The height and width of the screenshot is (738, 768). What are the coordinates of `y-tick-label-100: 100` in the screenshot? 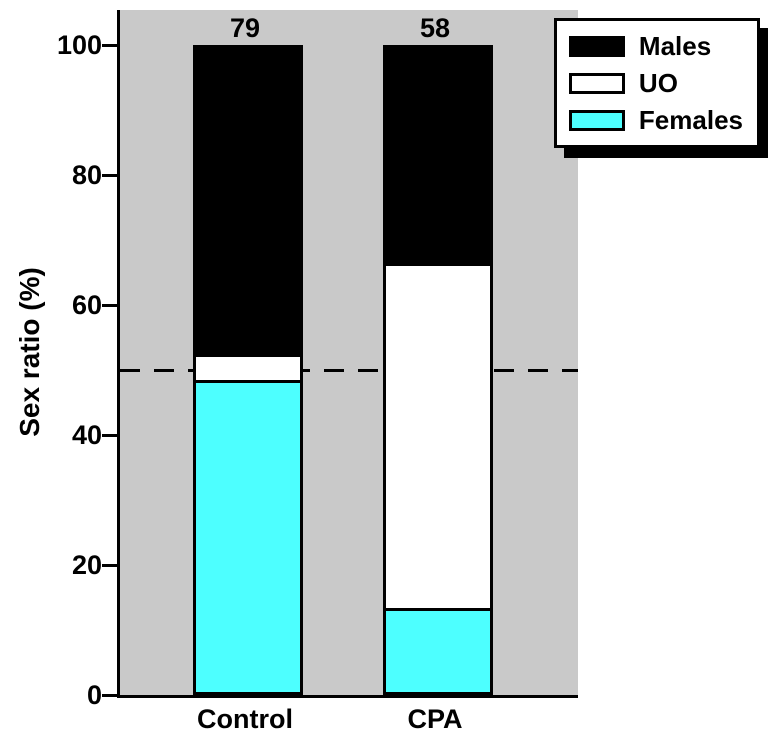 It's located at (79, 45).